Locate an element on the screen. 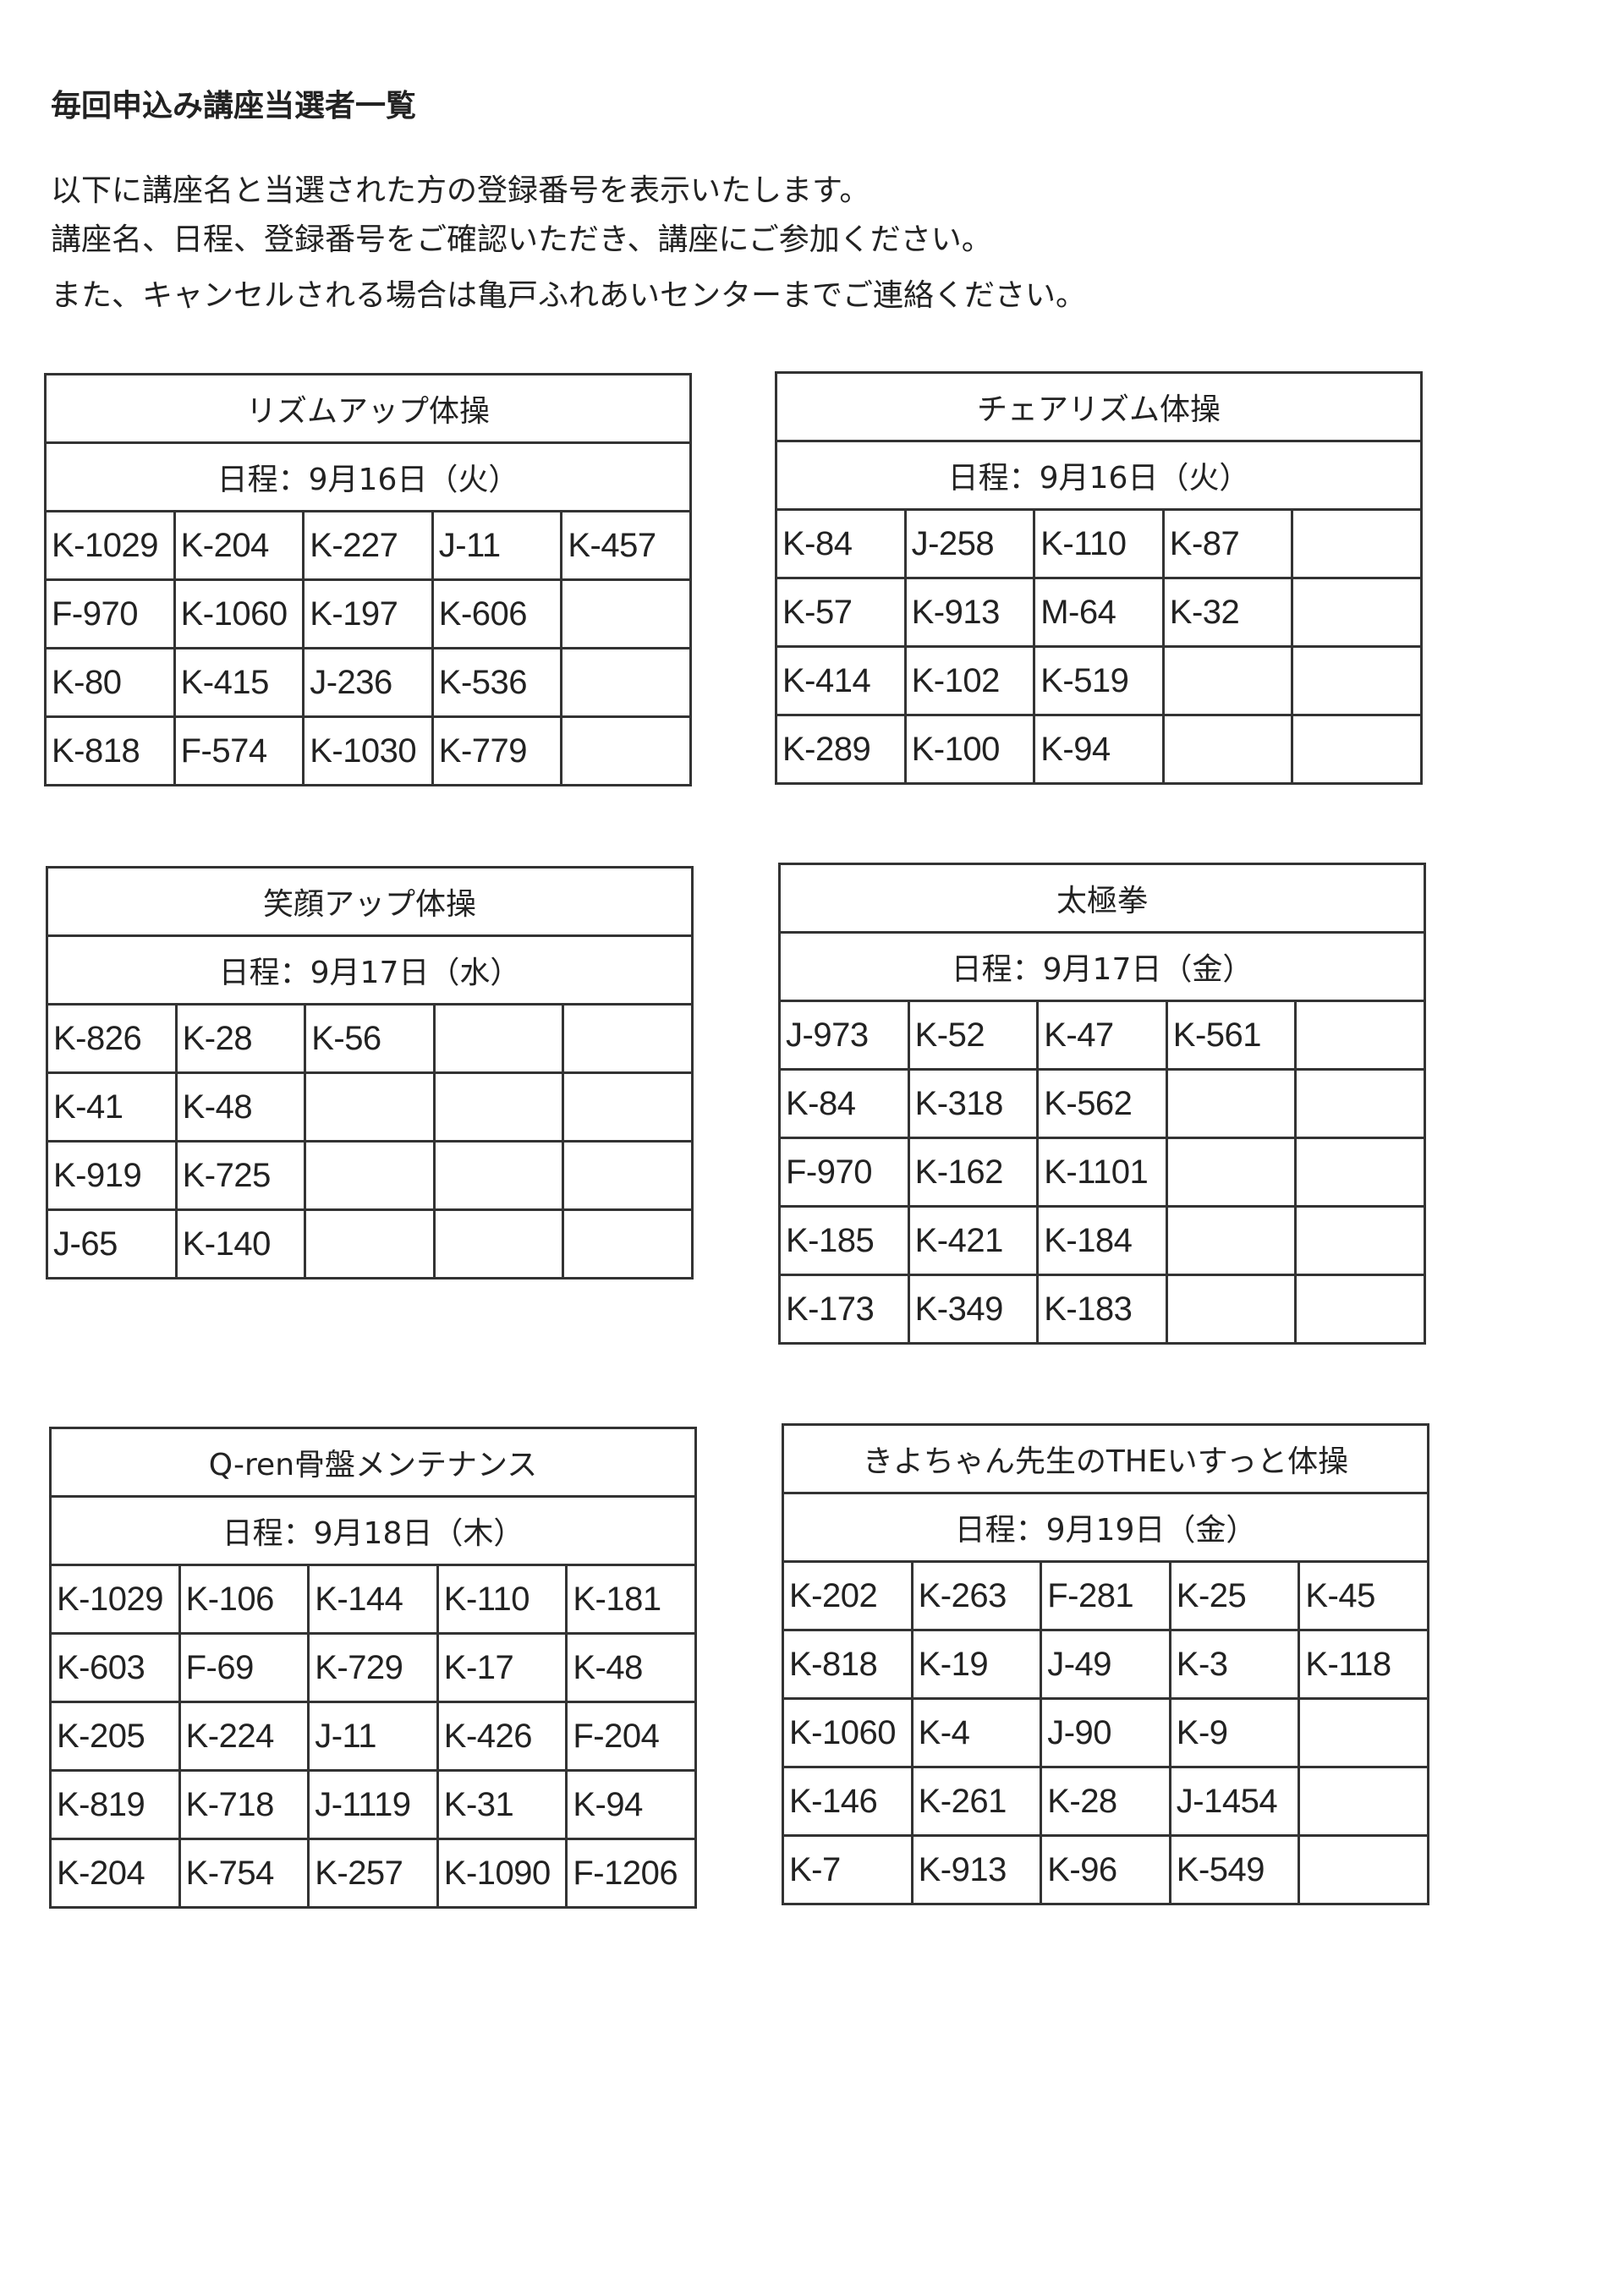 The image size is (1624, 2296). registration-number: K-818 is located at coordinates (848, 1665).